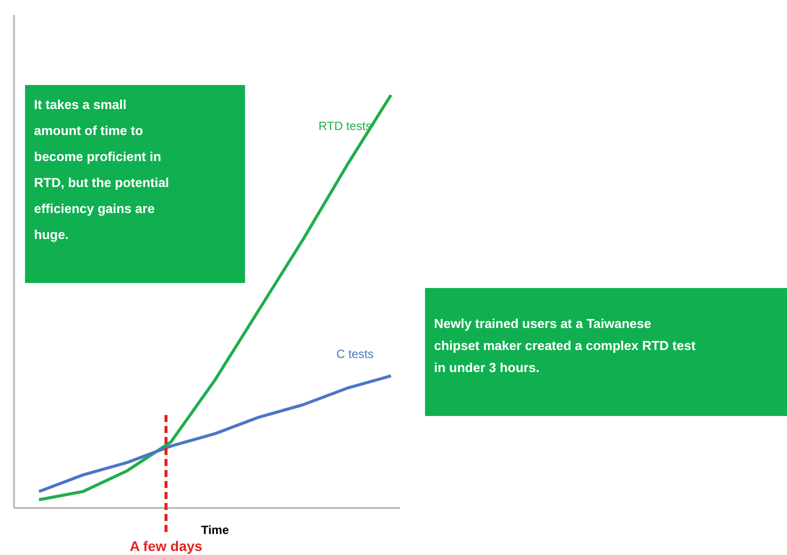 The width and height of the screenshot is (787, 555). Describe the element at coordinates (215, 530) in the screenshot. I see `x-axis-title: Time` at that location.